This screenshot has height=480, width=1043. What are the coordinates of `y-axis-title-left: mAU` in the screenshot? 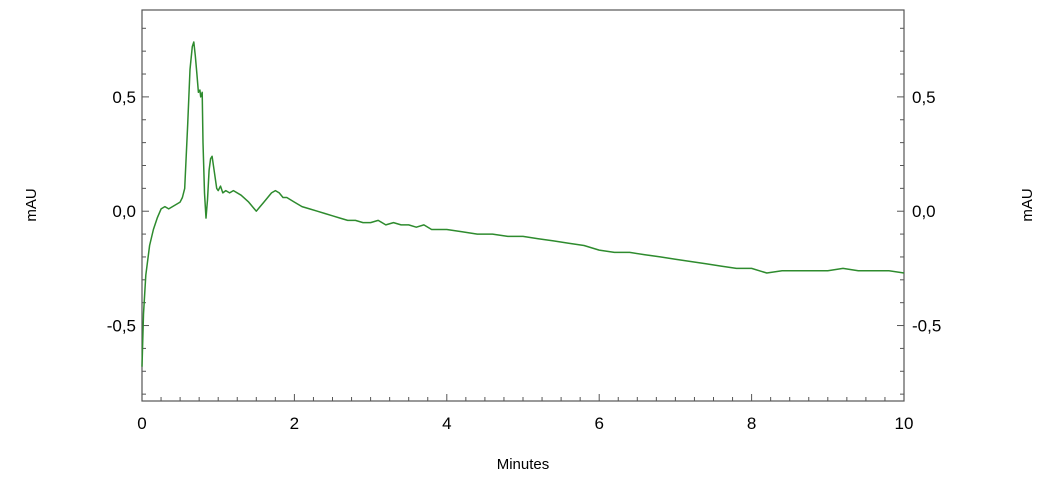 It's located at (31, 204).